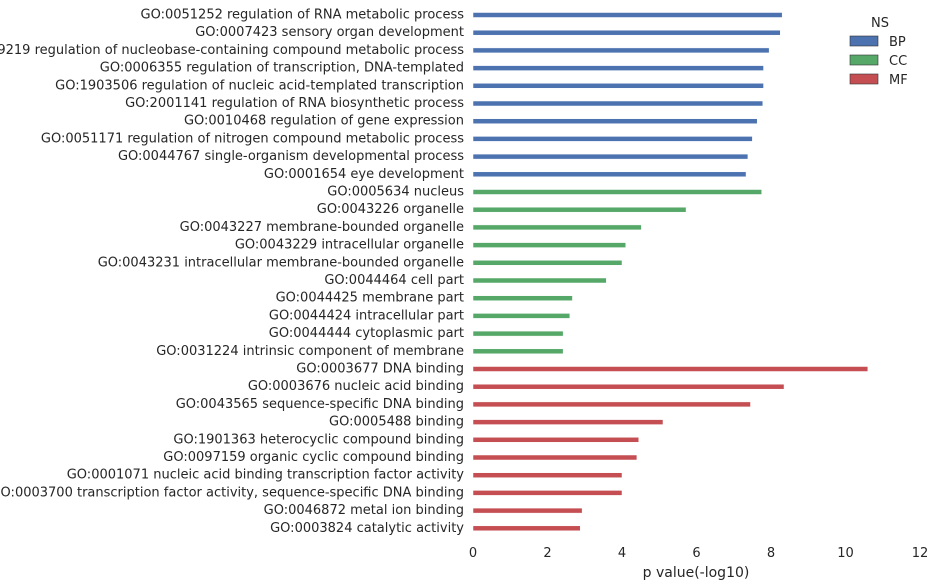 This screenshot has height=587, width=934. Describe the element at coordinates (390, 209) in the screenshot. I see `category-label: GO:0043226 organelle` at that location.